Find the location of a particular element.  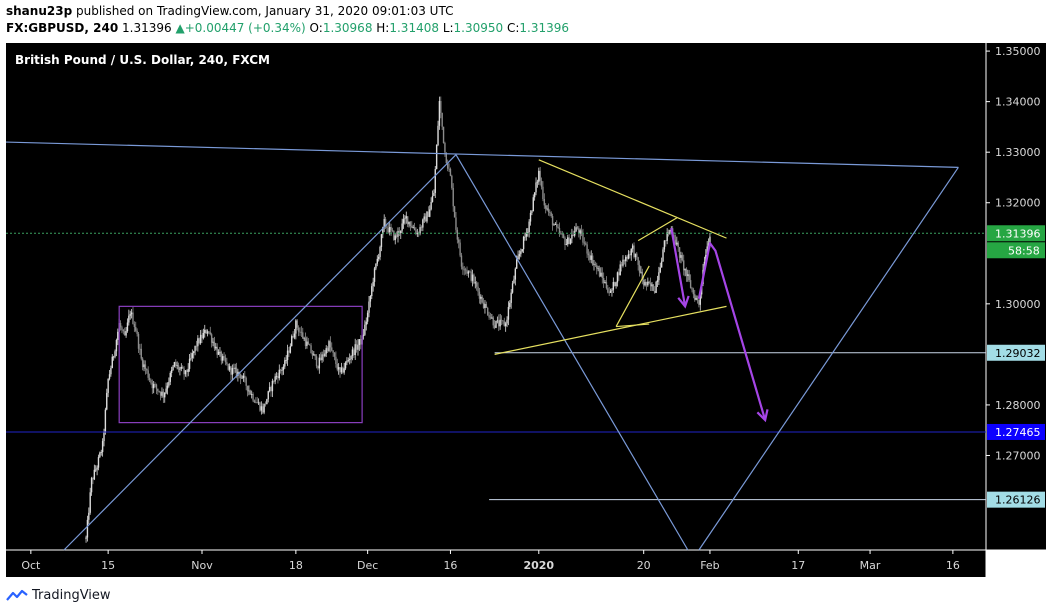

time-tick-label: 16 is located at coordinates (953, 565).